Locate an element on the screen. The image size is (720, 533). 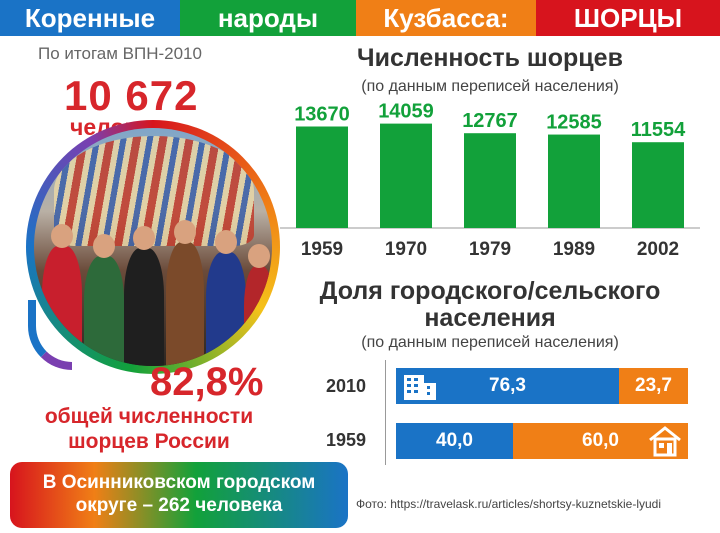
census-label: По итогам ВПН-2010 is located at coordinates (120, 53).